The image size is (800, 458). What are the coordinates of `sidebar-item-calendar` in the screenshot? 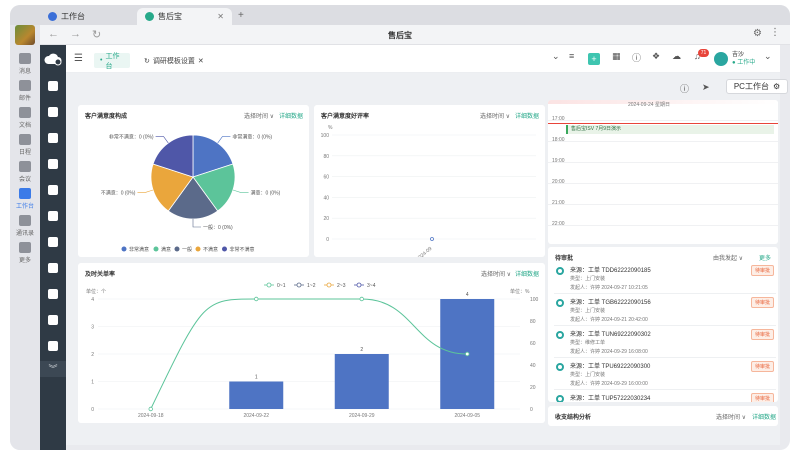 It's located at (53, 216).